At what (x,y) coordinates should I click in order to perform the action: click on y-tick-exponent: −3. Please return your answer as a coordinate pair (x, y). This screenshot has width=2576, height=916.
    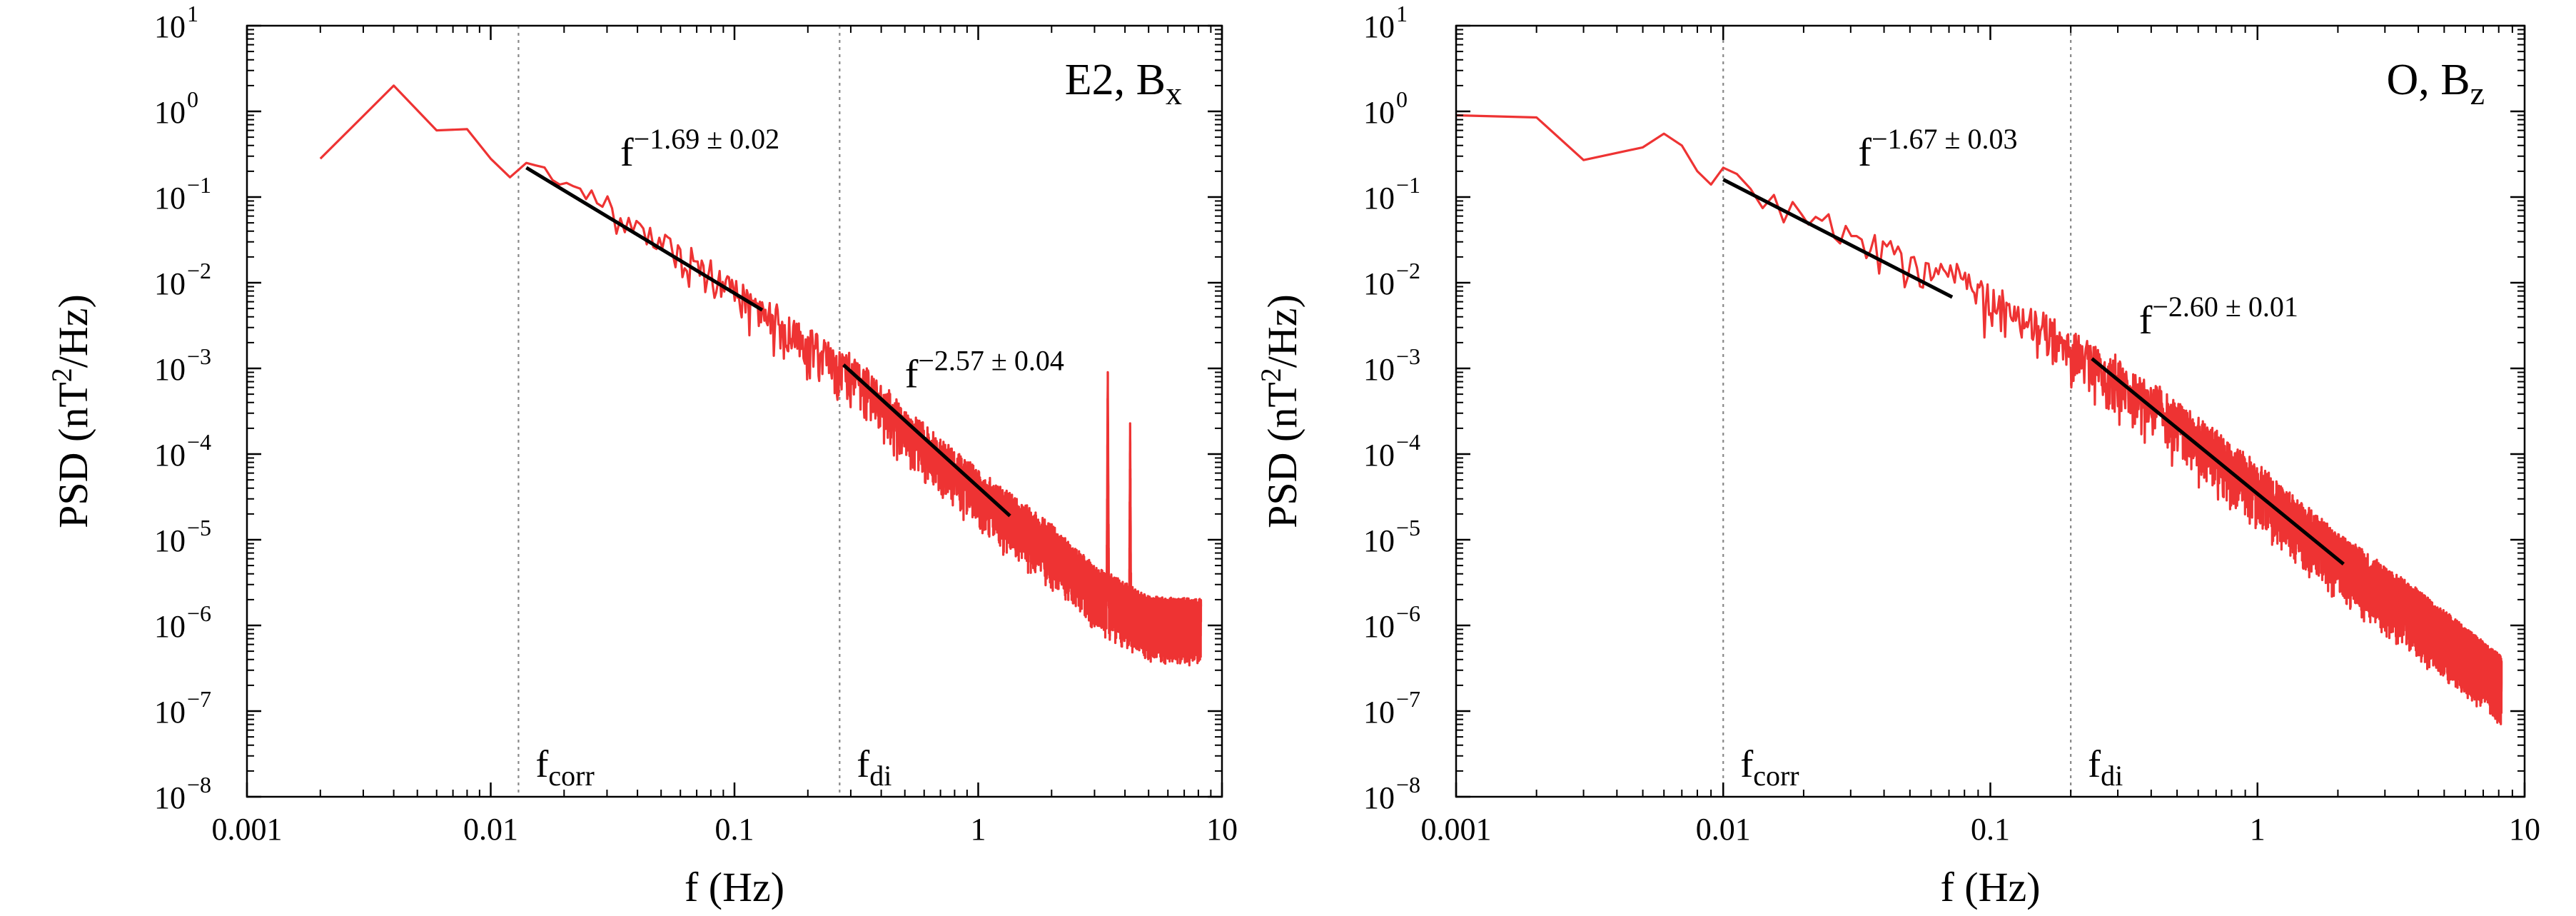
    Looking at the image, I should click on (1408, 356).